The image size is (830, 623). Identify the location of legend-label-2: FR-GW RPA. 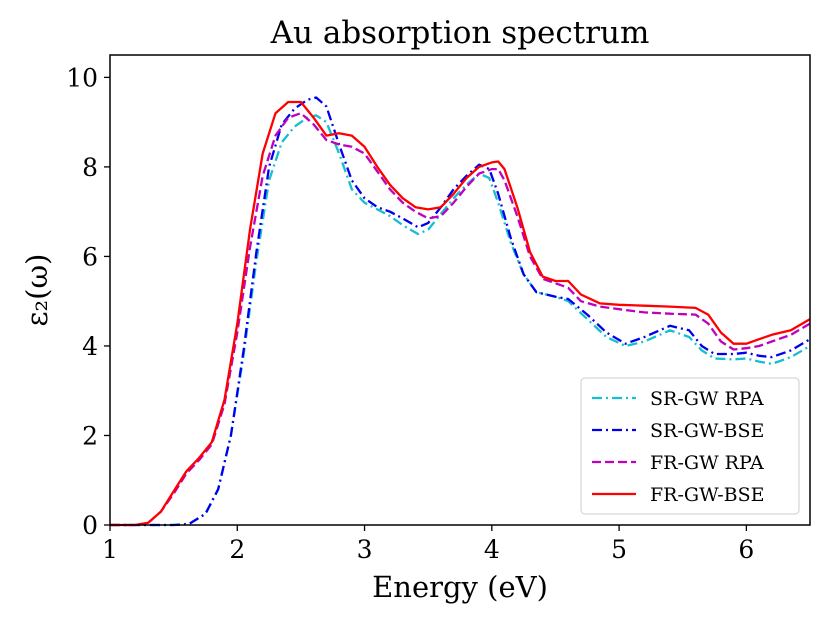
(707, 463).